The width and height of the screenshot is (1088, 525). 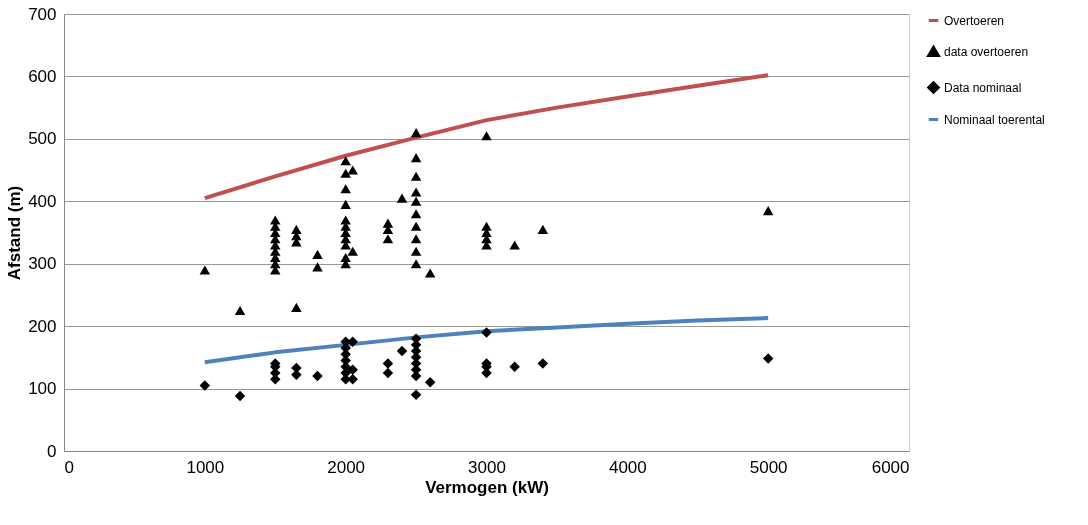 What do you see at coordinates (42, 201) in the screenshot?
I see `y-tick-label: 400` at bounding box center [42, 201].